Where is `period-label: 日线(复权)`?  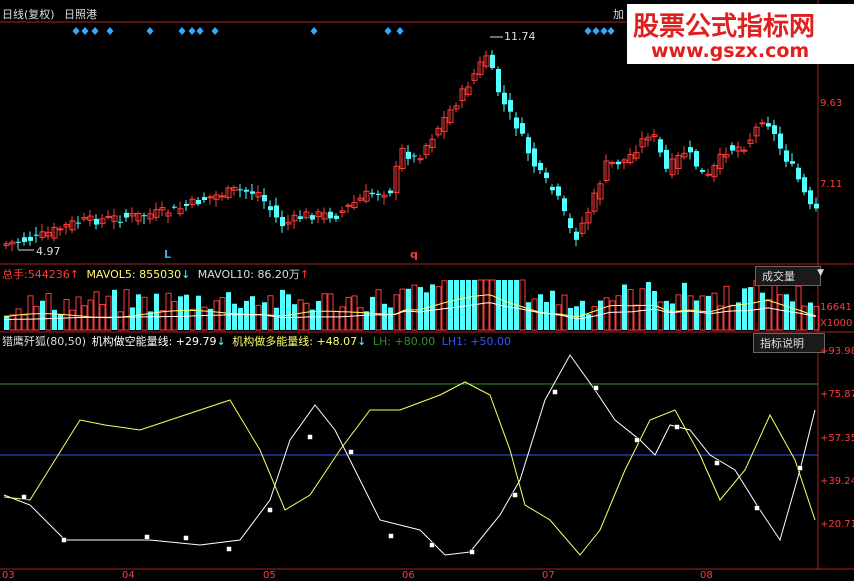 period-label: 日线(复权) is located at coordinates (28, 14).